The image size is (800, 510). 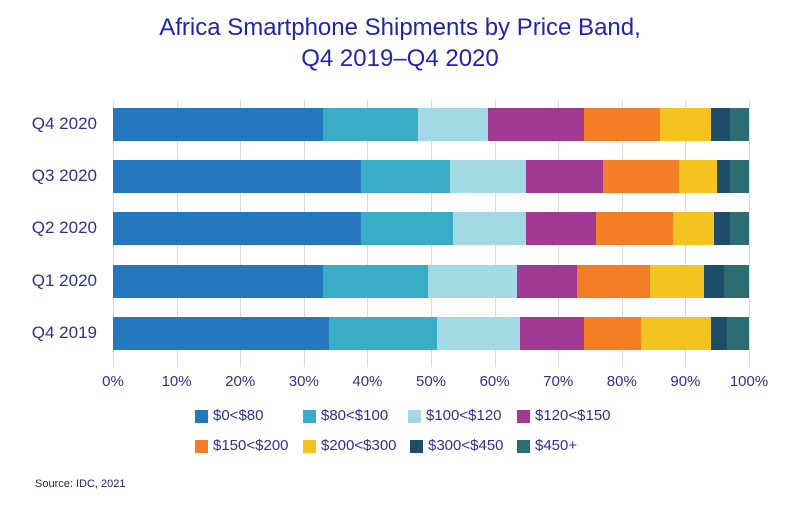 I want to click on x-tick-label: 40%, so click(x=367, y=381).